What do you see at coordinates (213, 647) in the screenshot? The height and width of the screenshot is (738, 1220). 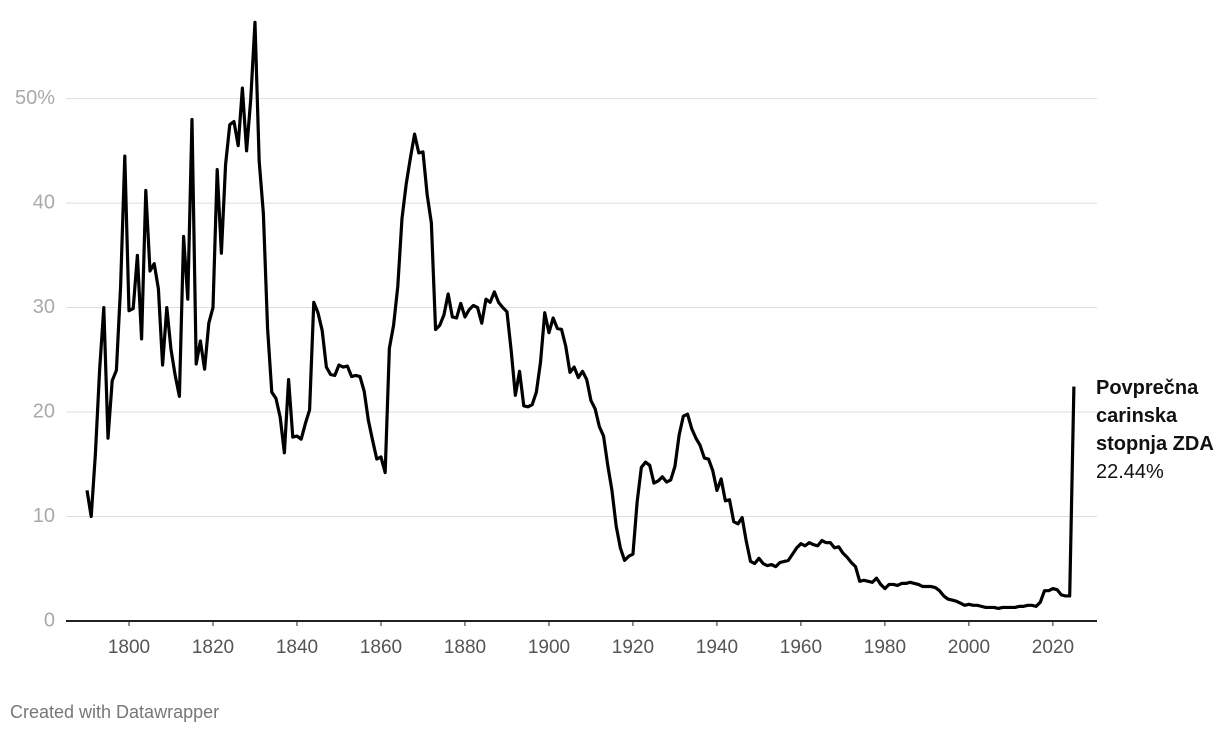 I see `x-tick-label: 1820` at bounding box center [213, 647].